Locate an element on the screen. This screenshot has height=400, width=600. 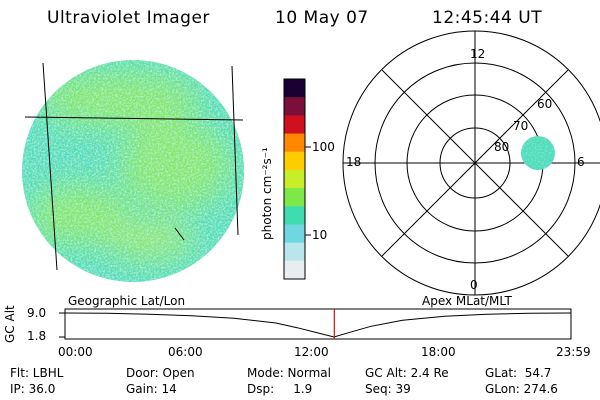
xtick-1200: 12:00 is located at coordinates (311, 352).